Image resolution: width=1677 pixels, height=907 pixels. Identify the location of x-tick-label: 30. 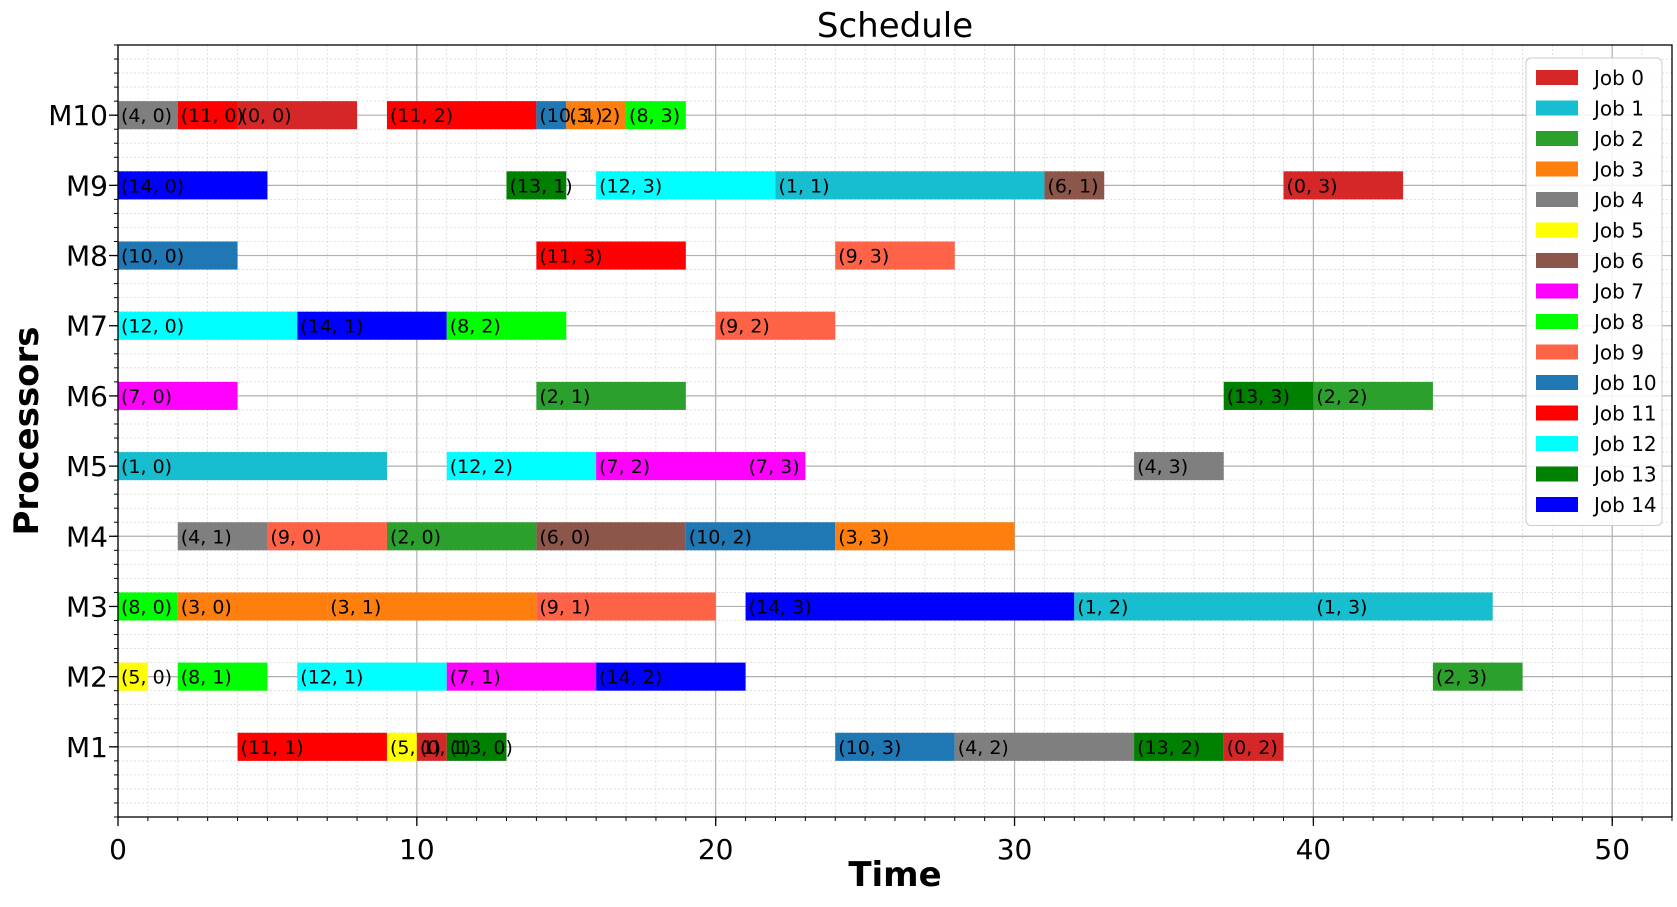
(1015, 849).